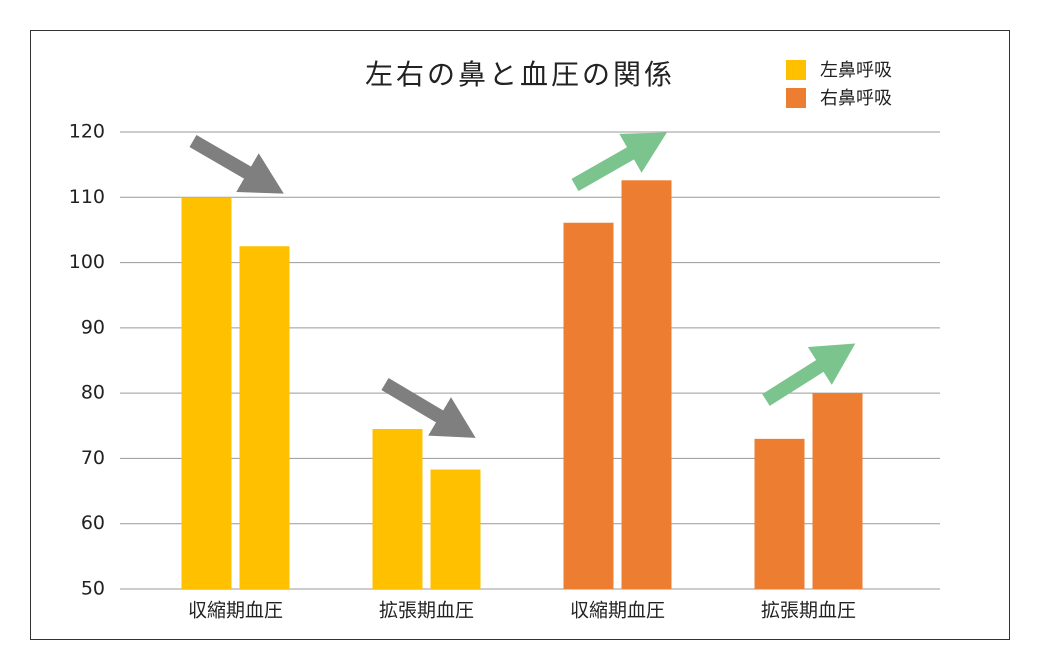  I want to click on legend-label: 左鼻呼吸, so click(856, 70).